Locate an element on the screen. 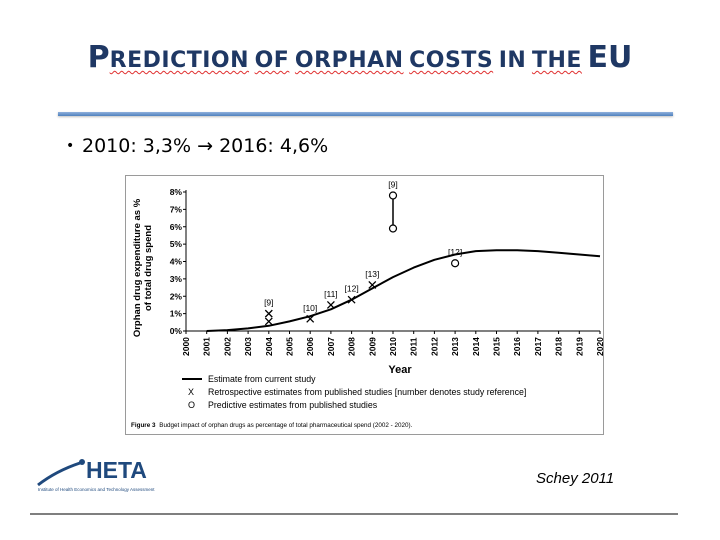 The height and width of the screenshot is (540, 720). x-tick-label: 2007 is located at coordinates (331, 346).